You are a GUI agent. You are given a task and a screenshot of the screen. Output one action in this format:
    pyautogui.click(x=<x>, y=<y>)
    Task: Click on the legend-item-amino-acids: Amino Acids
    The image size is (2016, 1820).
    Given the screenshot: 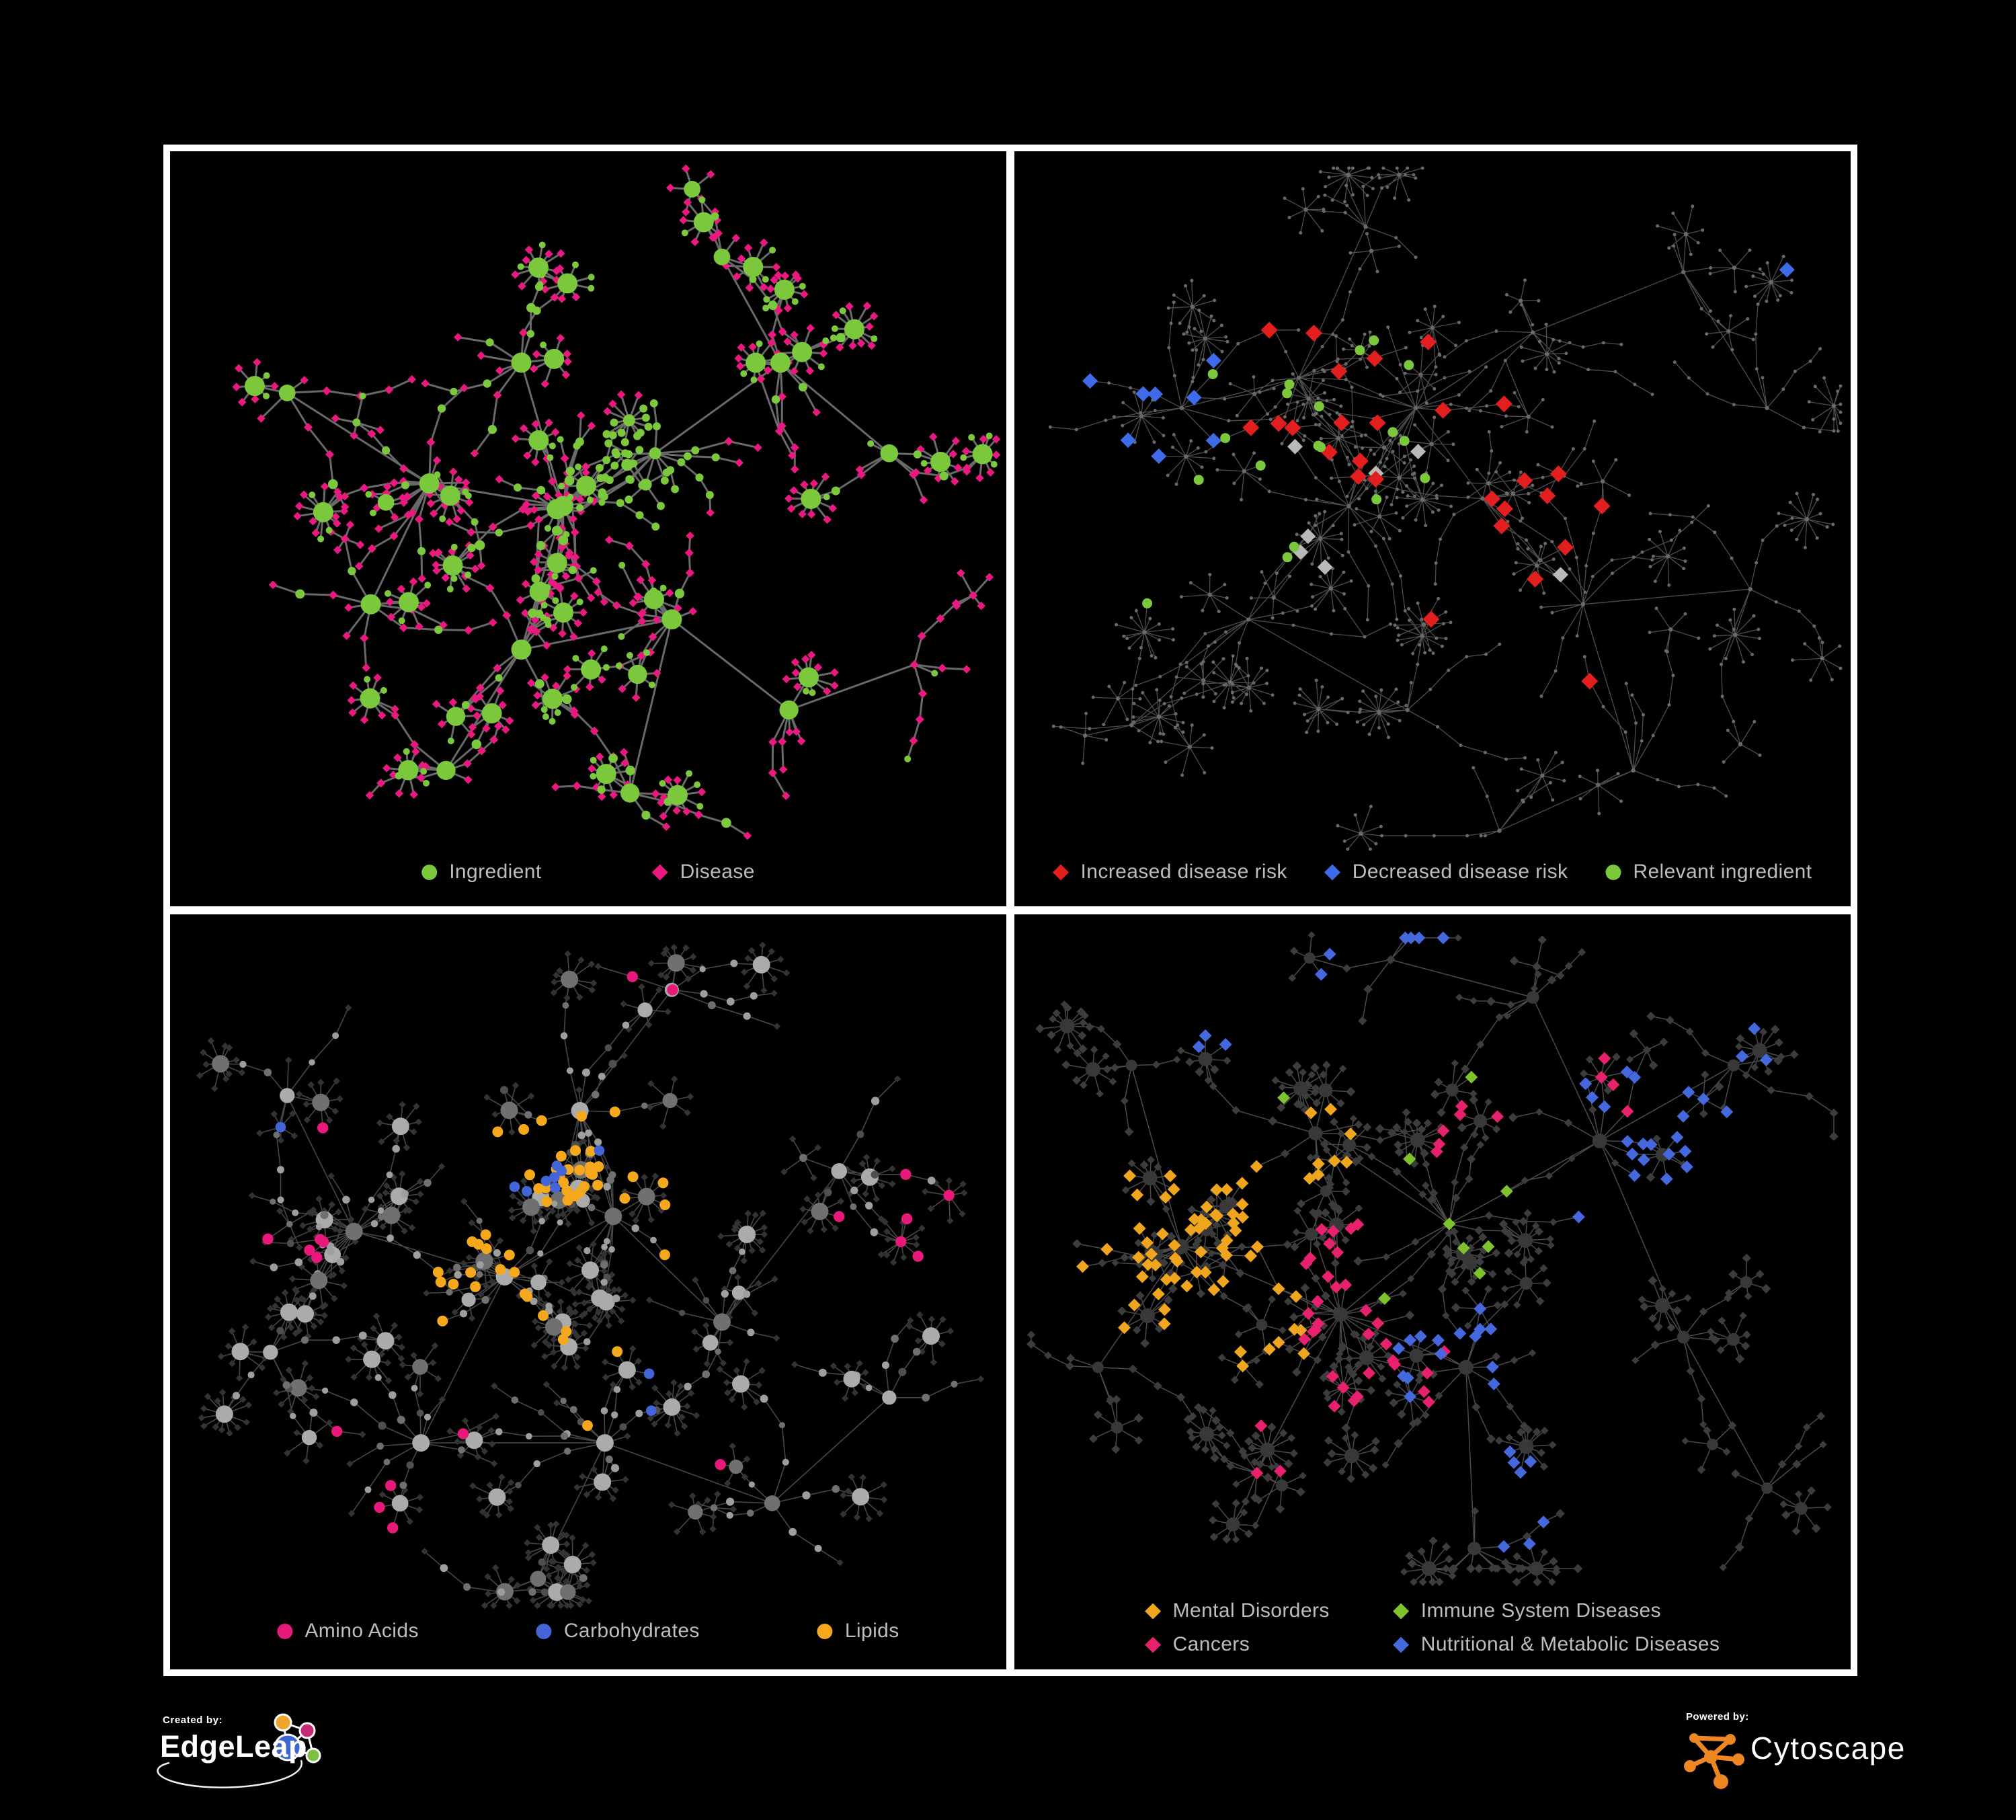 What is the action you would take?
    pyautogui.click(x=347, y=1631)
    